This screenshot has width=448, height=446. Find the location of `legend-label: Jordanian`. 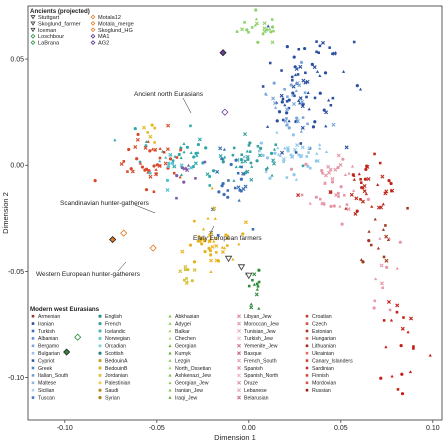

legend-label: Jordanian is located at coordinates (116, 376).